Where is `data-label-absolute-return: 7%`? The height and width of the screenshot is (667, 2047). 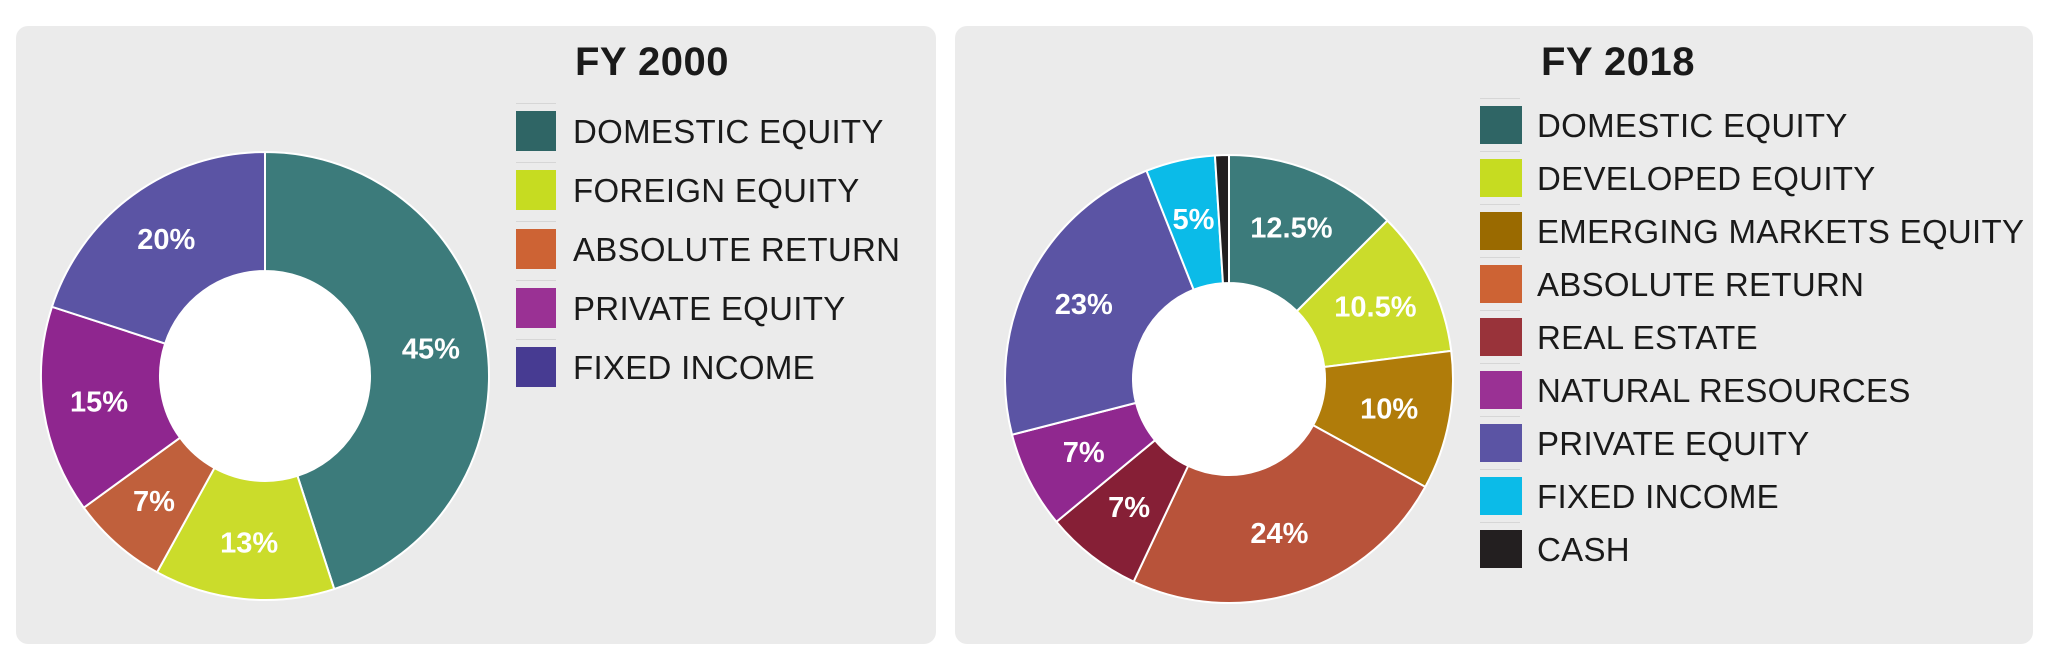 data-label-absolute-return: 7% is located at coordinates (154, 502).